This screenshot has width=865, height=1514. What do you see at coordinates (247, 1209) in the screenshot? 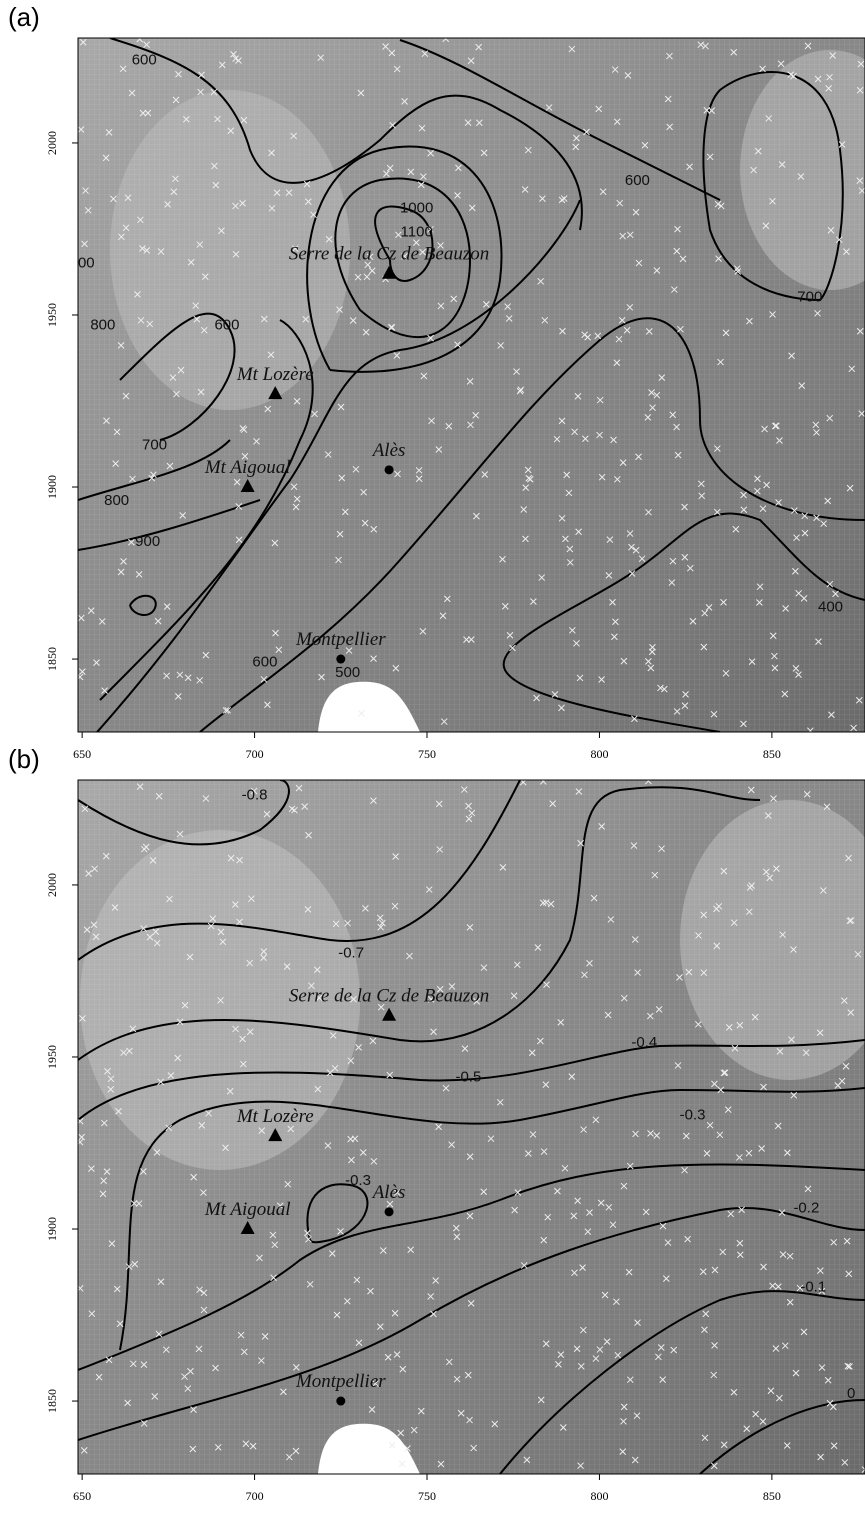
I see `place-name: Mt Aigoual` at bounding box center [247, 1209].